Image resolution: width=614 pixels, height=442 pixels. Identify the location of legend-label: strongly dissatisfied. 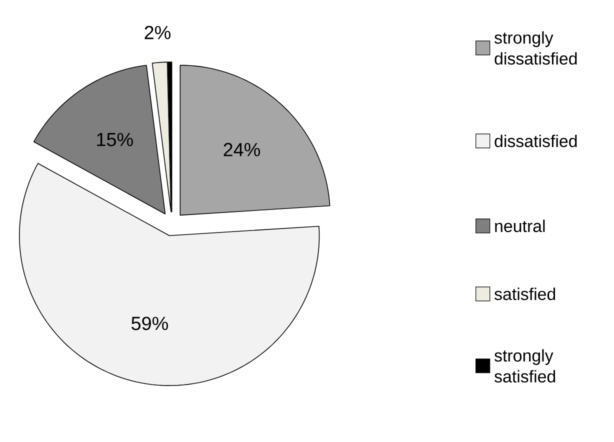
(535, 48).